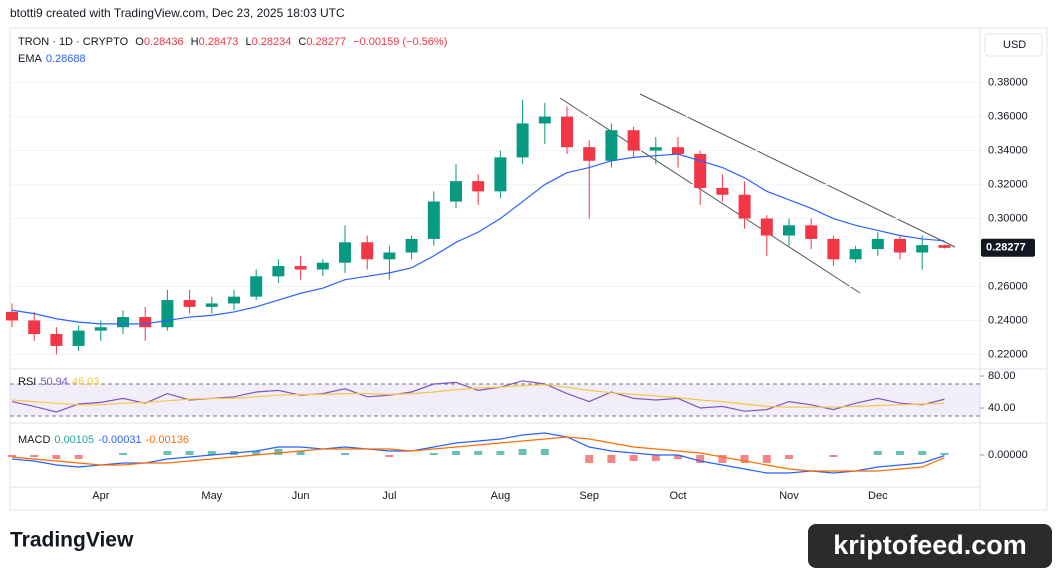  I want to click on macd-name: MACD, so click(34, 440).